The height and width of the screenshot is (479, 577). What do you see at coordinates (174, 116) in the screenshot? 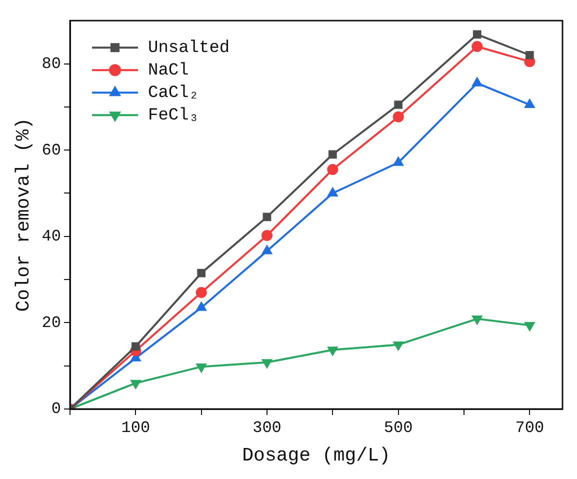
I see `legend-label: FeCl₃` at bounding box center [174, 116].